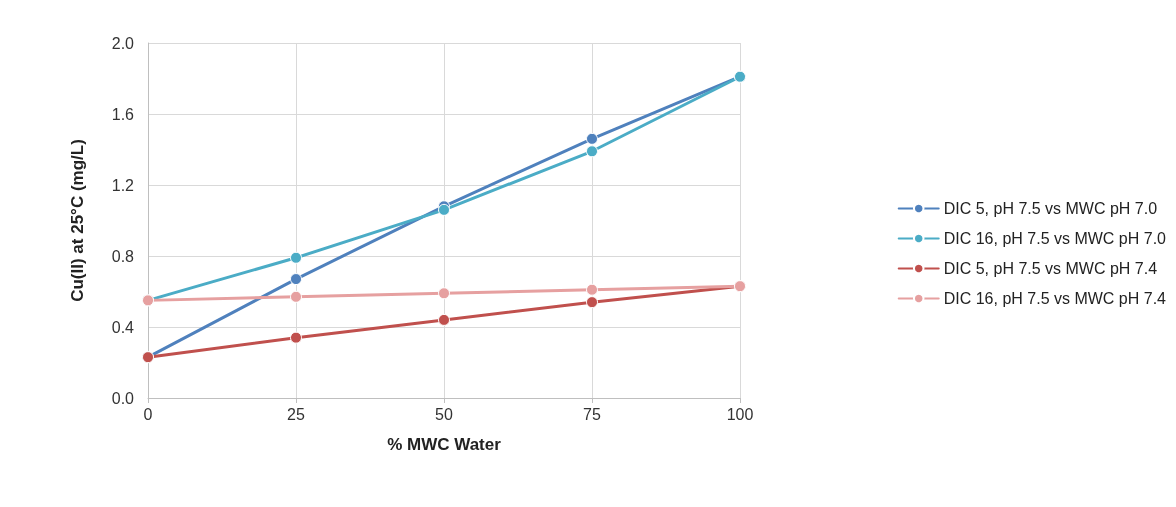 The width and height of the screenshot is (1176, 507). I want to click on y-tick-label: 1.2, so click(123, 185).